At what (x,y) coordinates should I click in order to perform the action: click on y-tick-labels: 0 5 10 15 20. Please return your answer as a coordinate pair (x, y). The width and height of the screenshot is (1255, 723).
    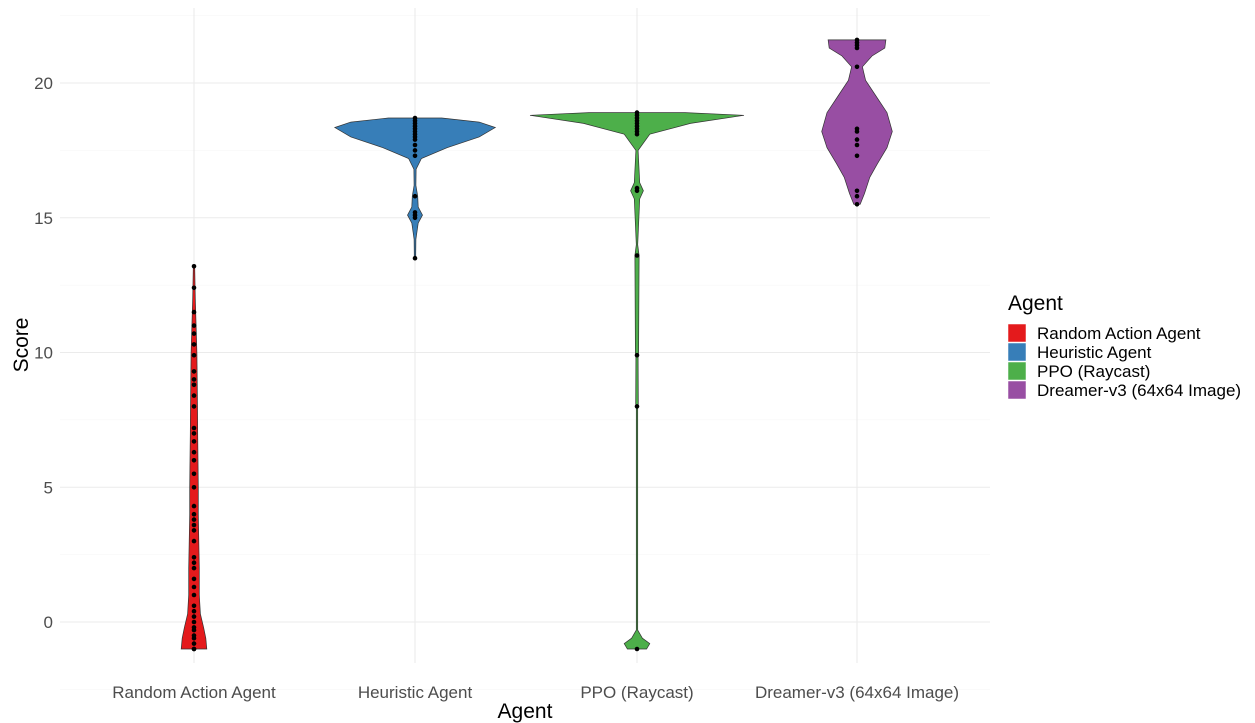
    Looking at the image, I should click on (43, 353).